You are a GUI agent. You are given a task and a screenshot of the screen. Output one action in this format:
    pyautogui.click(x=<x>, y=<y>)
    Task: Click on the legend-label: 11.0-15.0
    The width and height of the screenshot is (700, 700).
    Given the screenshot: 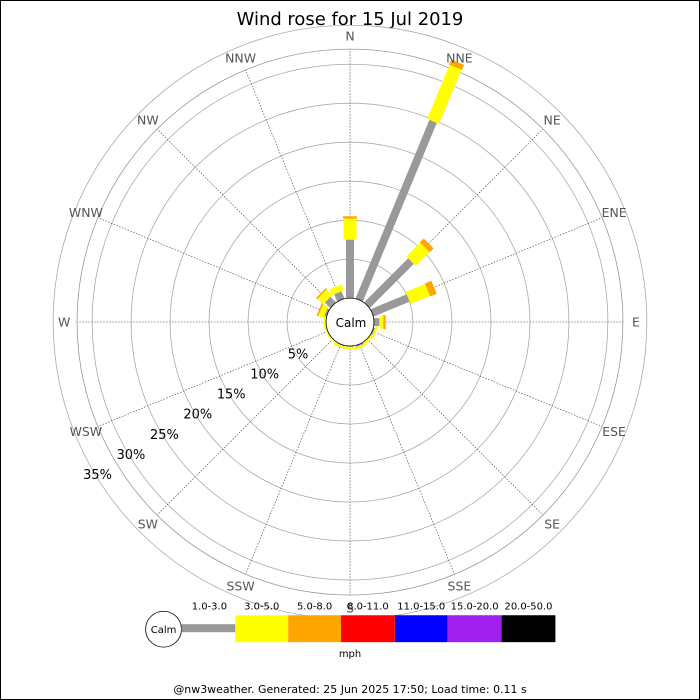 What is the action you would take?
    pyautogui.click(x=421, y=606)
    